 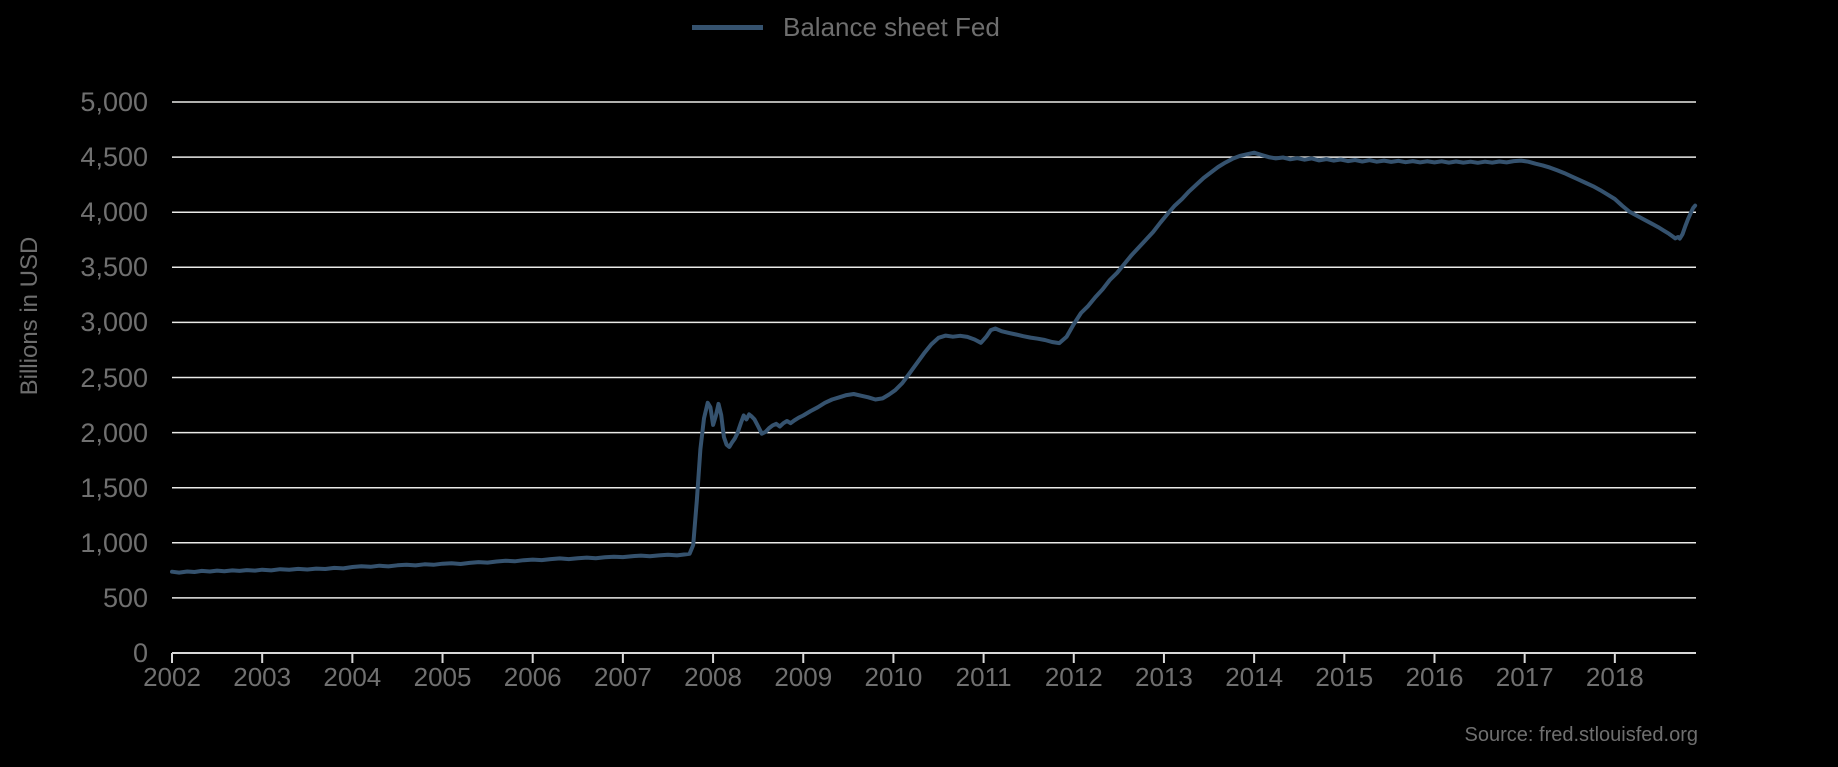 I want to click on y-tick-label: 4,000, so click(x=114, y=212).